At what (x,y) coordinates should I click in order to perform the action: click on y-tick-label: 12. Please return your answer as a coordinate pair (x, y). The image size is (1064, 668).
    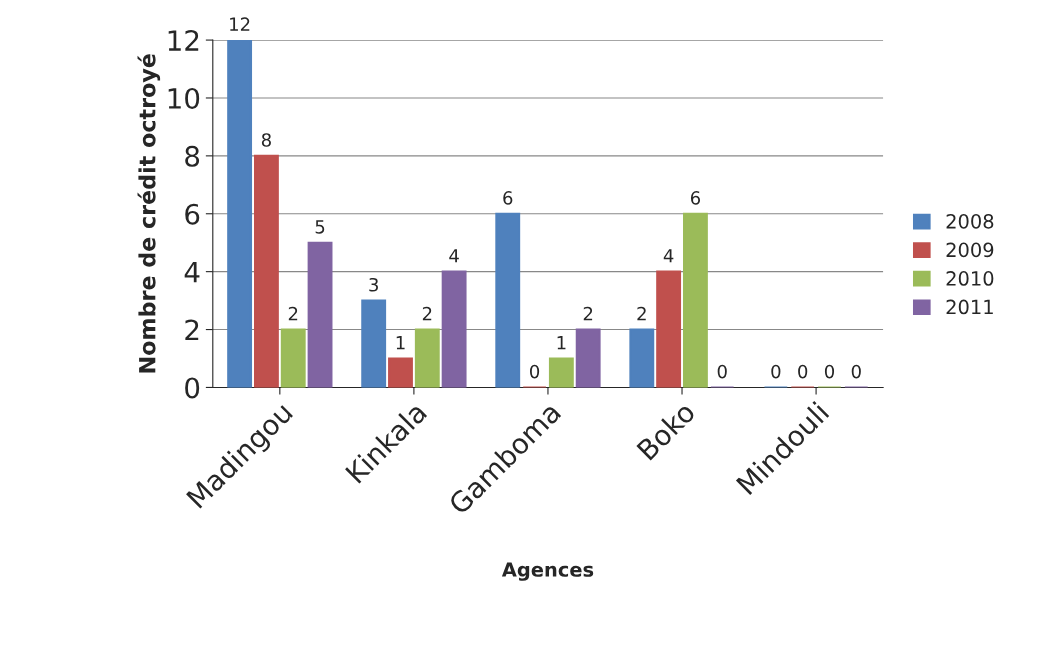
    Looking at the image, I should click on (183, 40).